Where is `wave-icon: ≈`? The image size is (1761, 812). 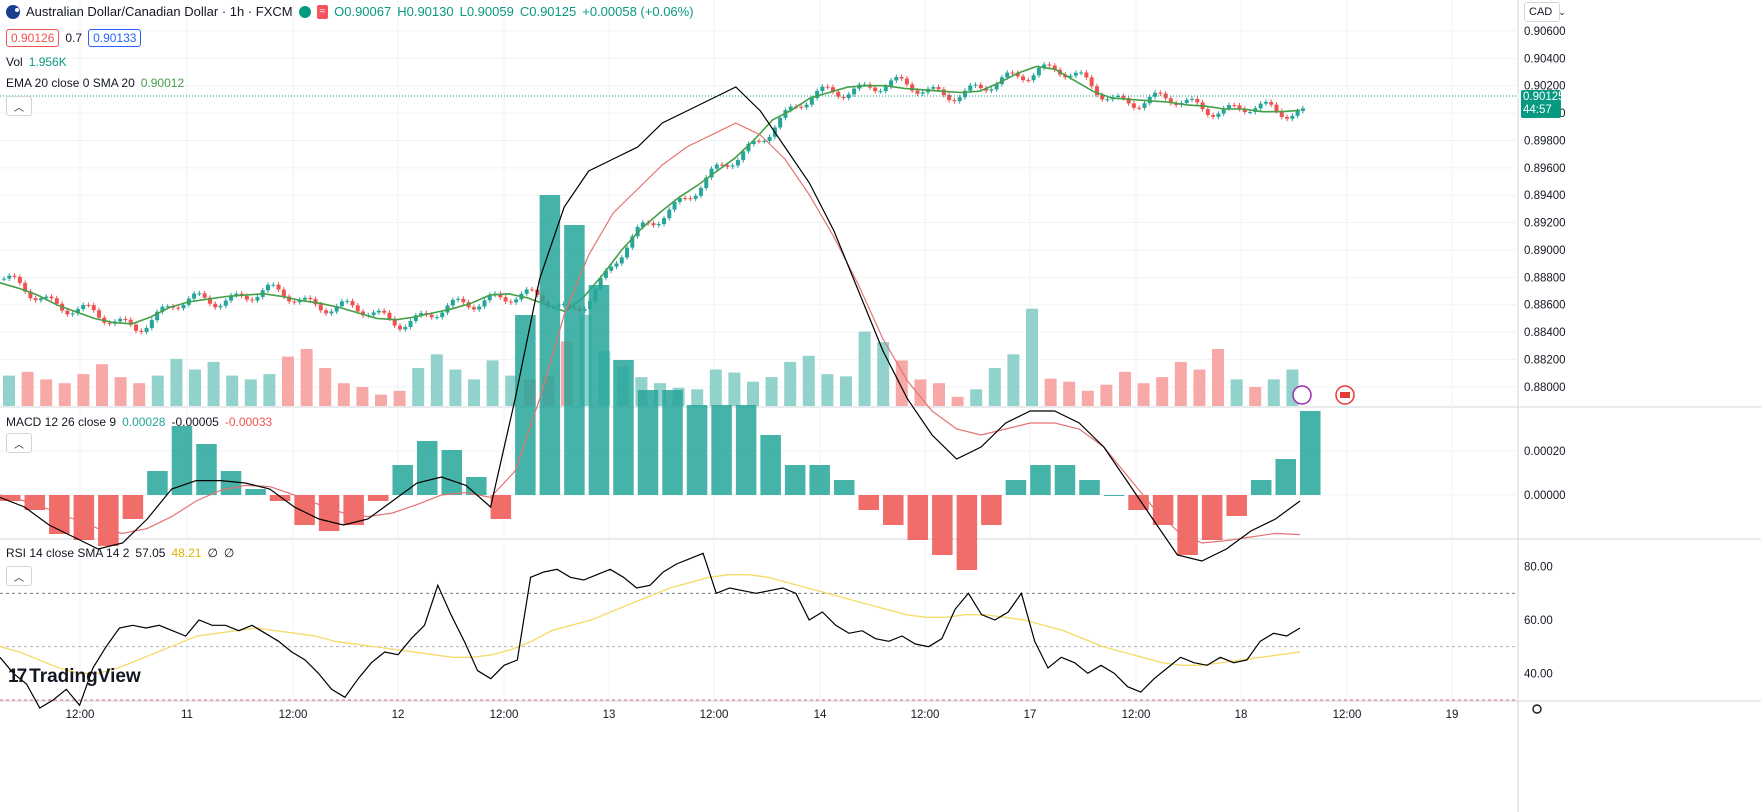
wave-icon: ≈ is located at coordinates (322, 11).